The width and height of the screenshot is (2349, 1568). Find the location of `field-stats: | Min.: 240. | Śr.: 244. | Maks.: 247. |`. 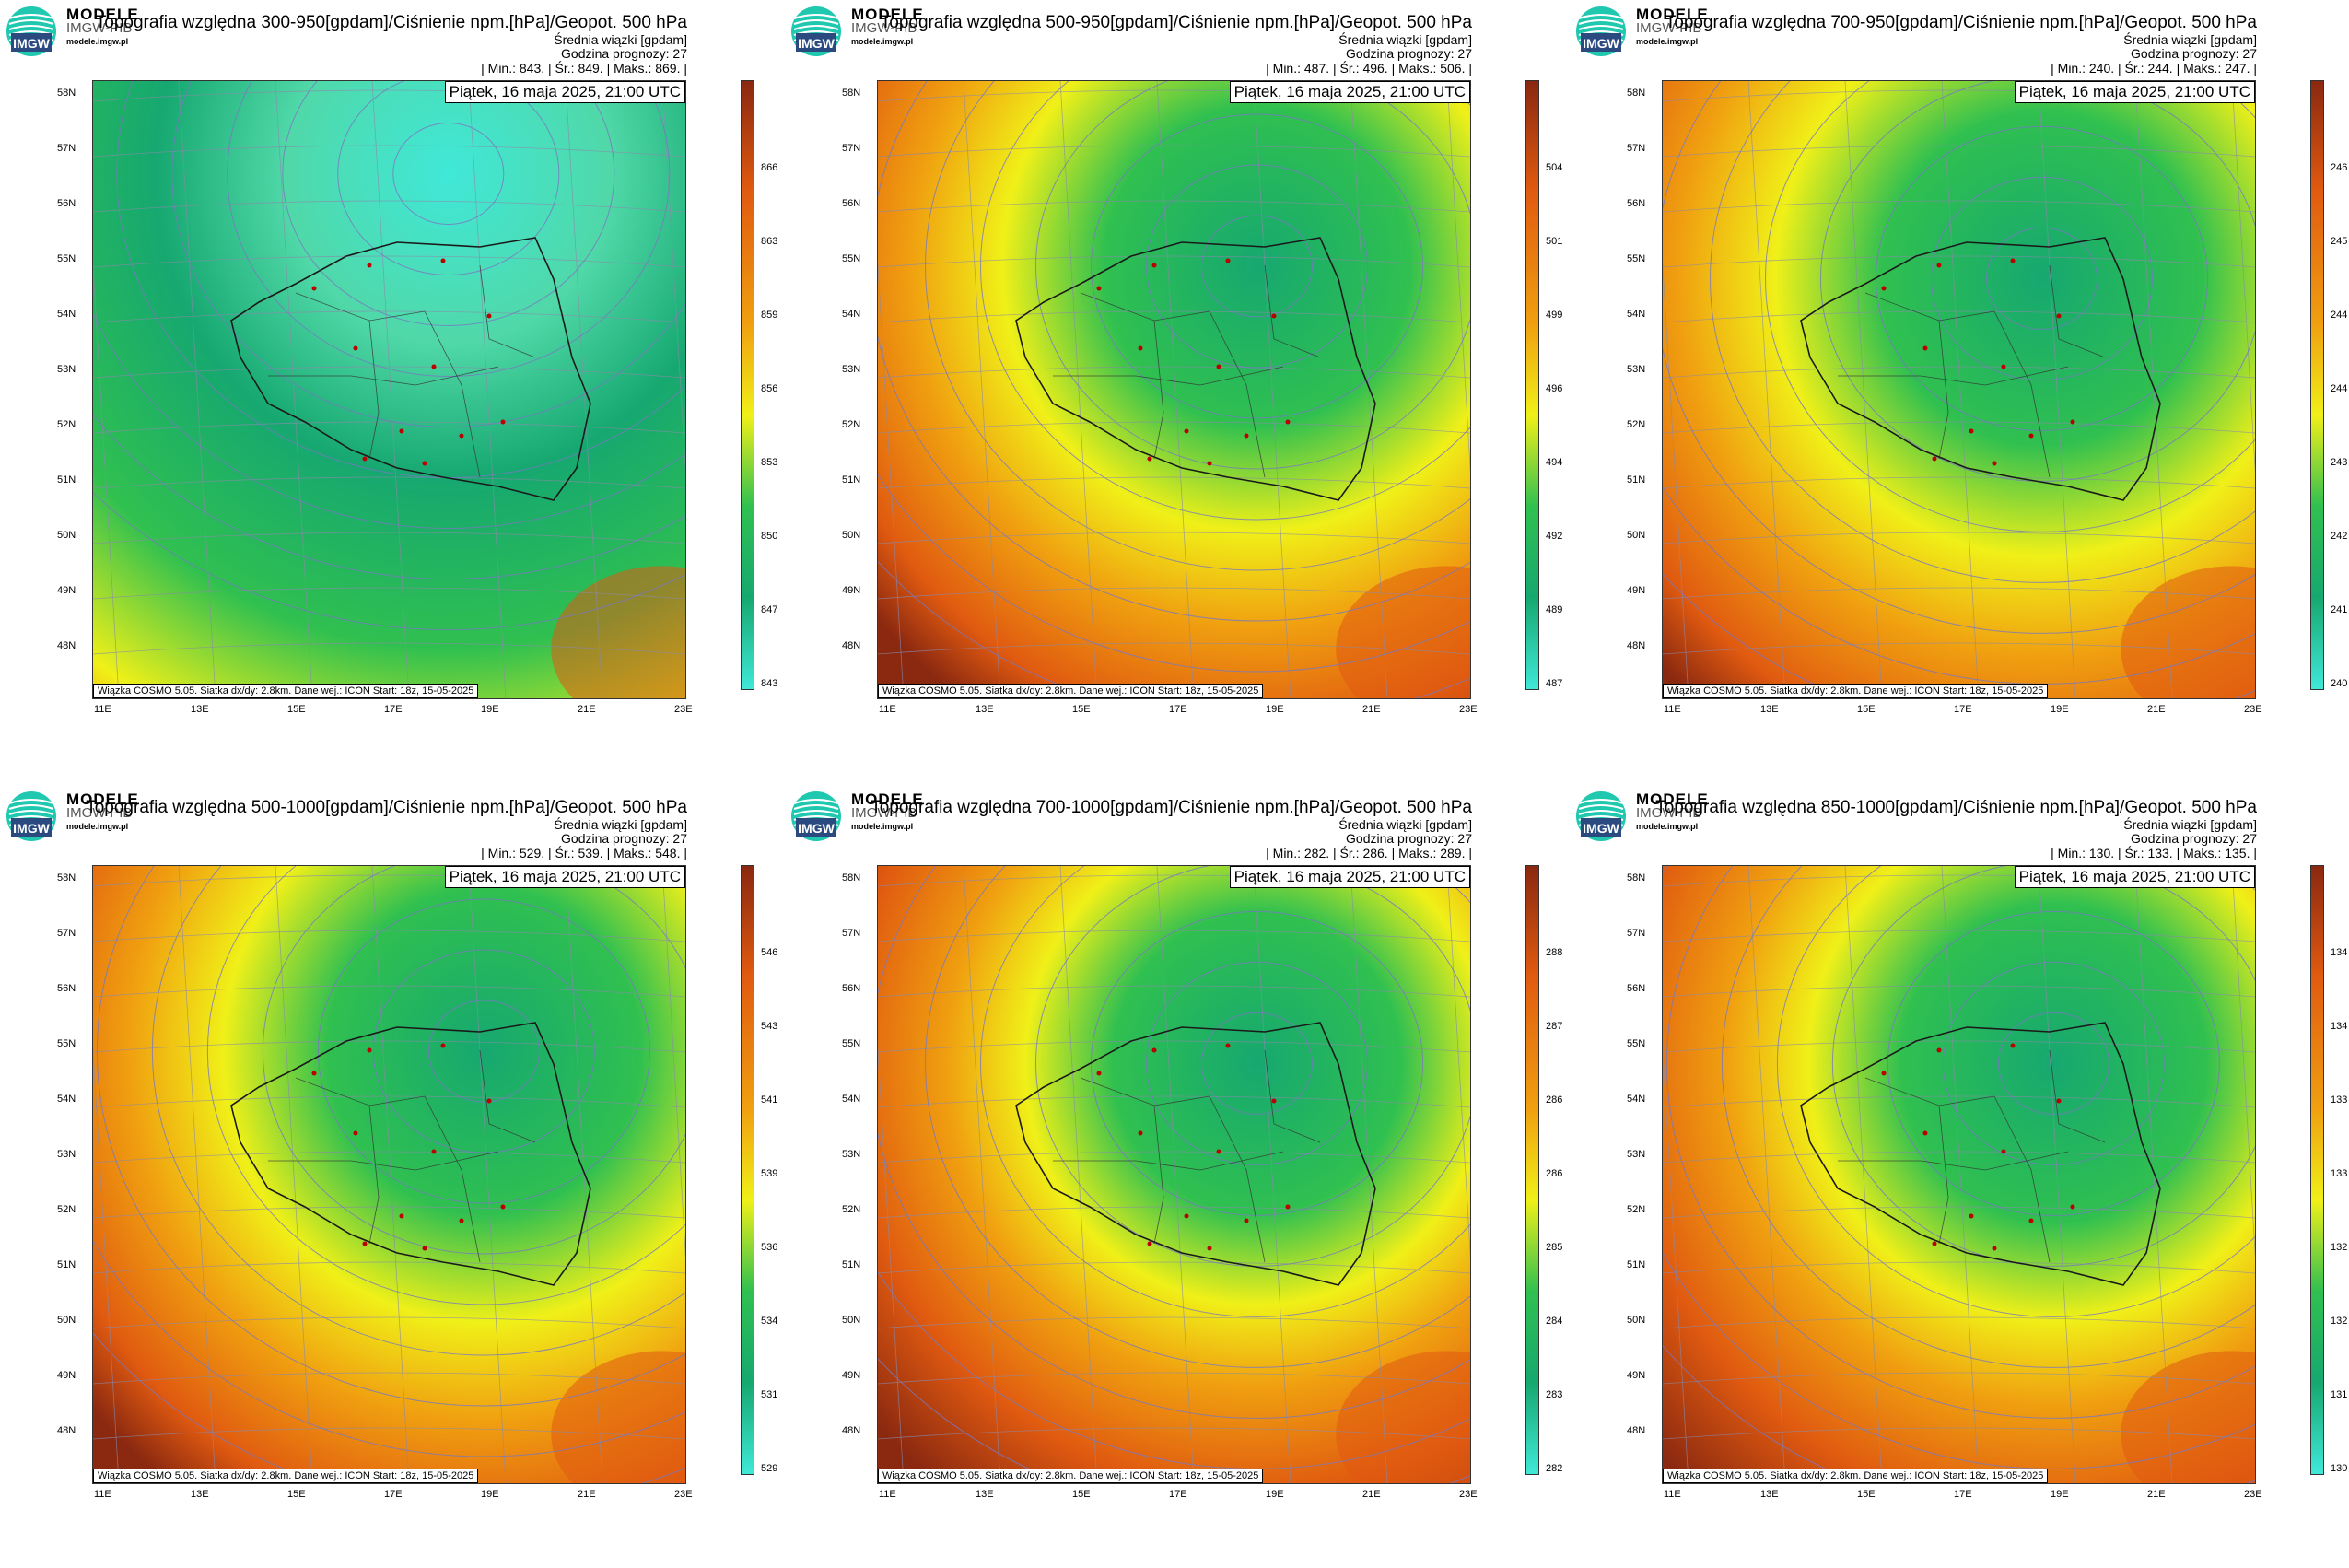

field-stats: | Min.: 240. | Śr.: 244. | Maks.: 247. | is located at coordinates (2154, 69).